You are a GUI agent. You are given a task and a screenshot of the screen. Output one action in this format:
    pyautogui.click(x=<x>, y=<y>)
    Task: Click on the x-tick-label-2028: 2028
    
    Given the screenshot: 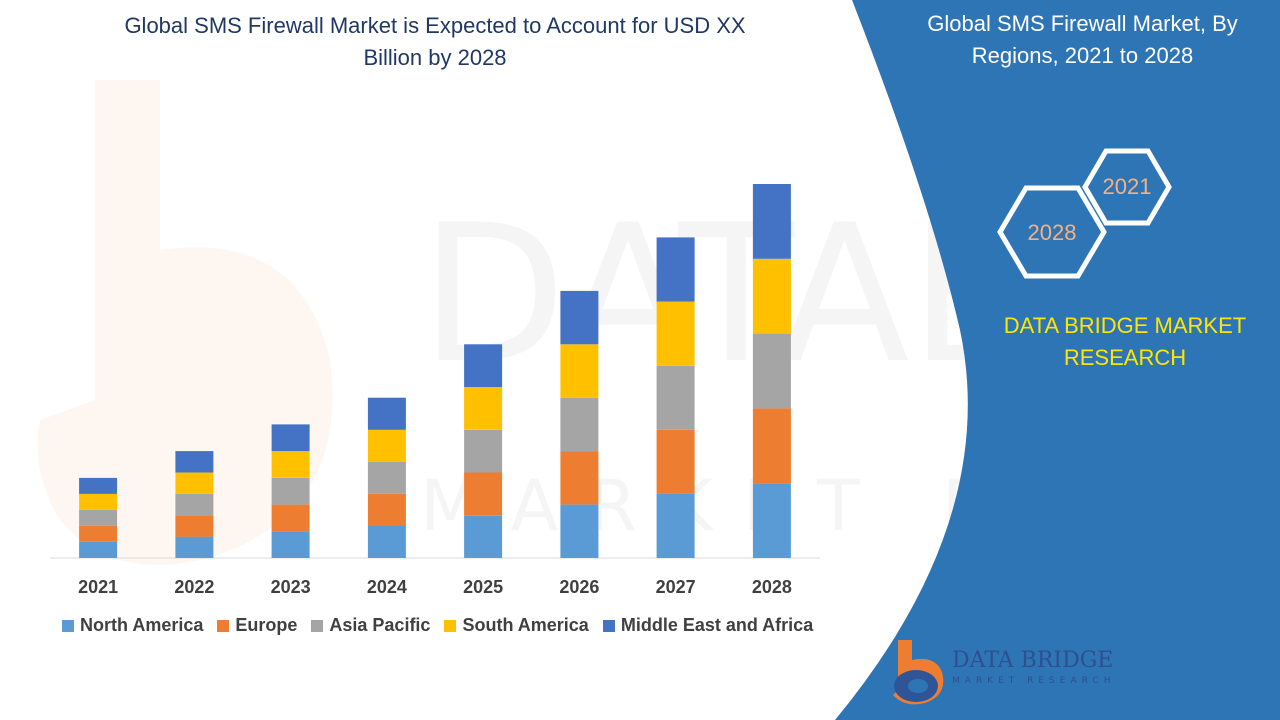 What is the action you would take?
    pyautogui.click(x=772, y=587)
    